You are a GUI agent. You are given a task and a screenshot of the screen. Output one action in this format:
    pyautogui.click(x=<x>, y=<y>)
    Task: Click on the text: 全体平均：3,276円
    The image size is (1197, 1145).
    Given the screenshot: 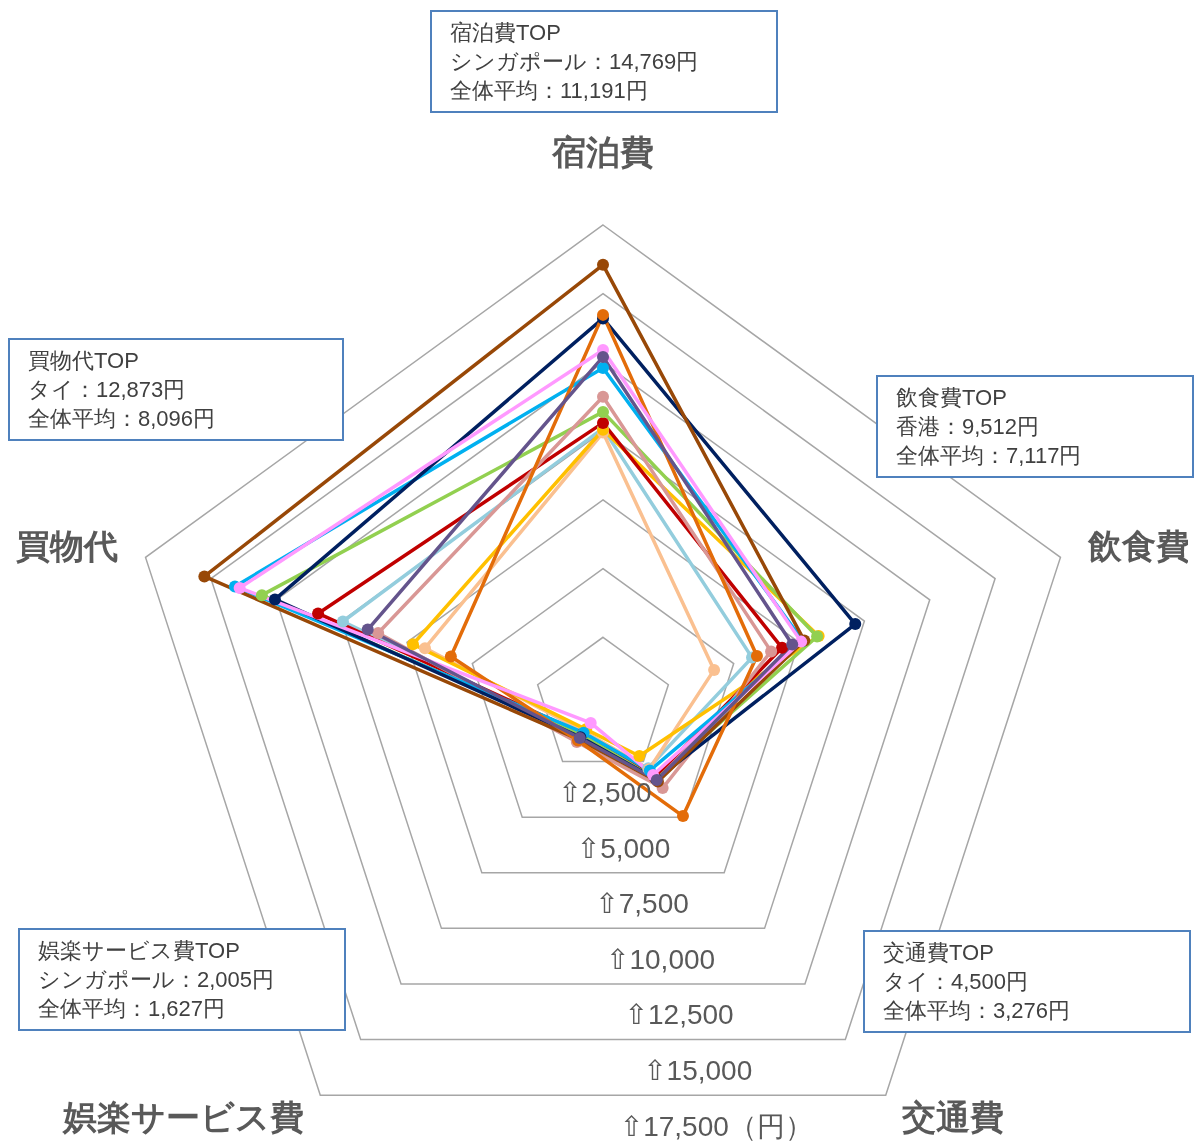 What is the action you would take?
    pyautogui.click(x=977, y=1011)
    